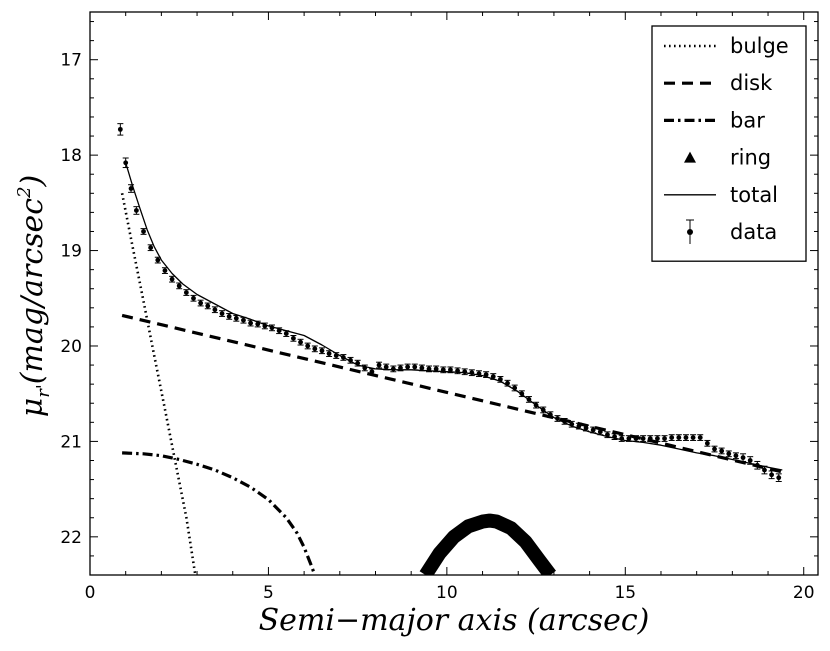 This screenshot has height=651, width=830. I want to click on legend-item-disk: disk, so click(718, 83).